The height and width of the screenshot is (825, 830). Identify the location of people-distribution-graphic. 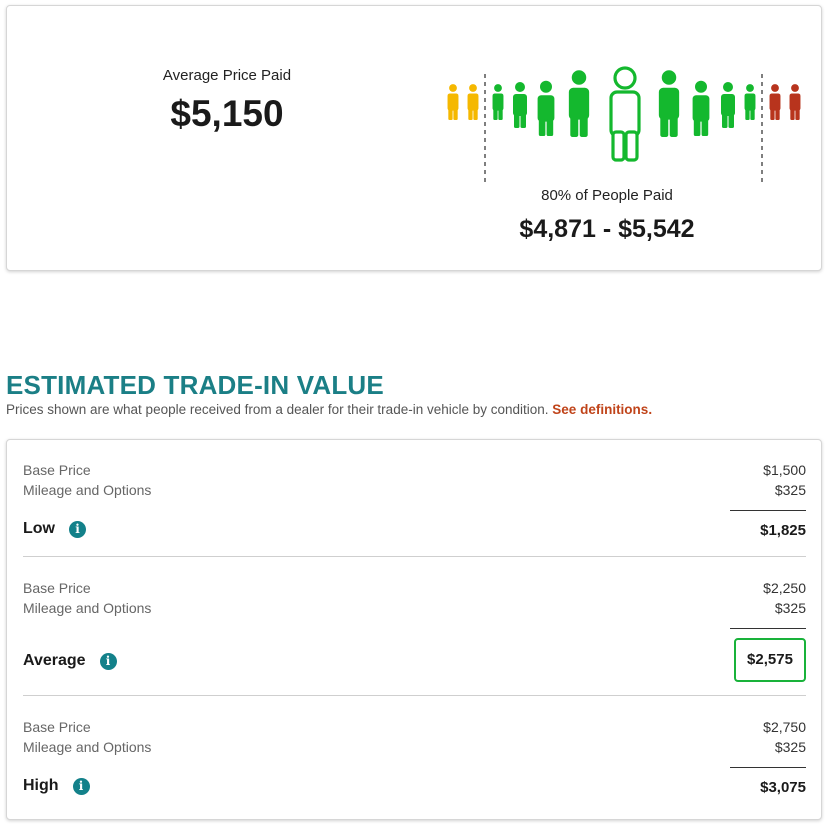
(624, 124).